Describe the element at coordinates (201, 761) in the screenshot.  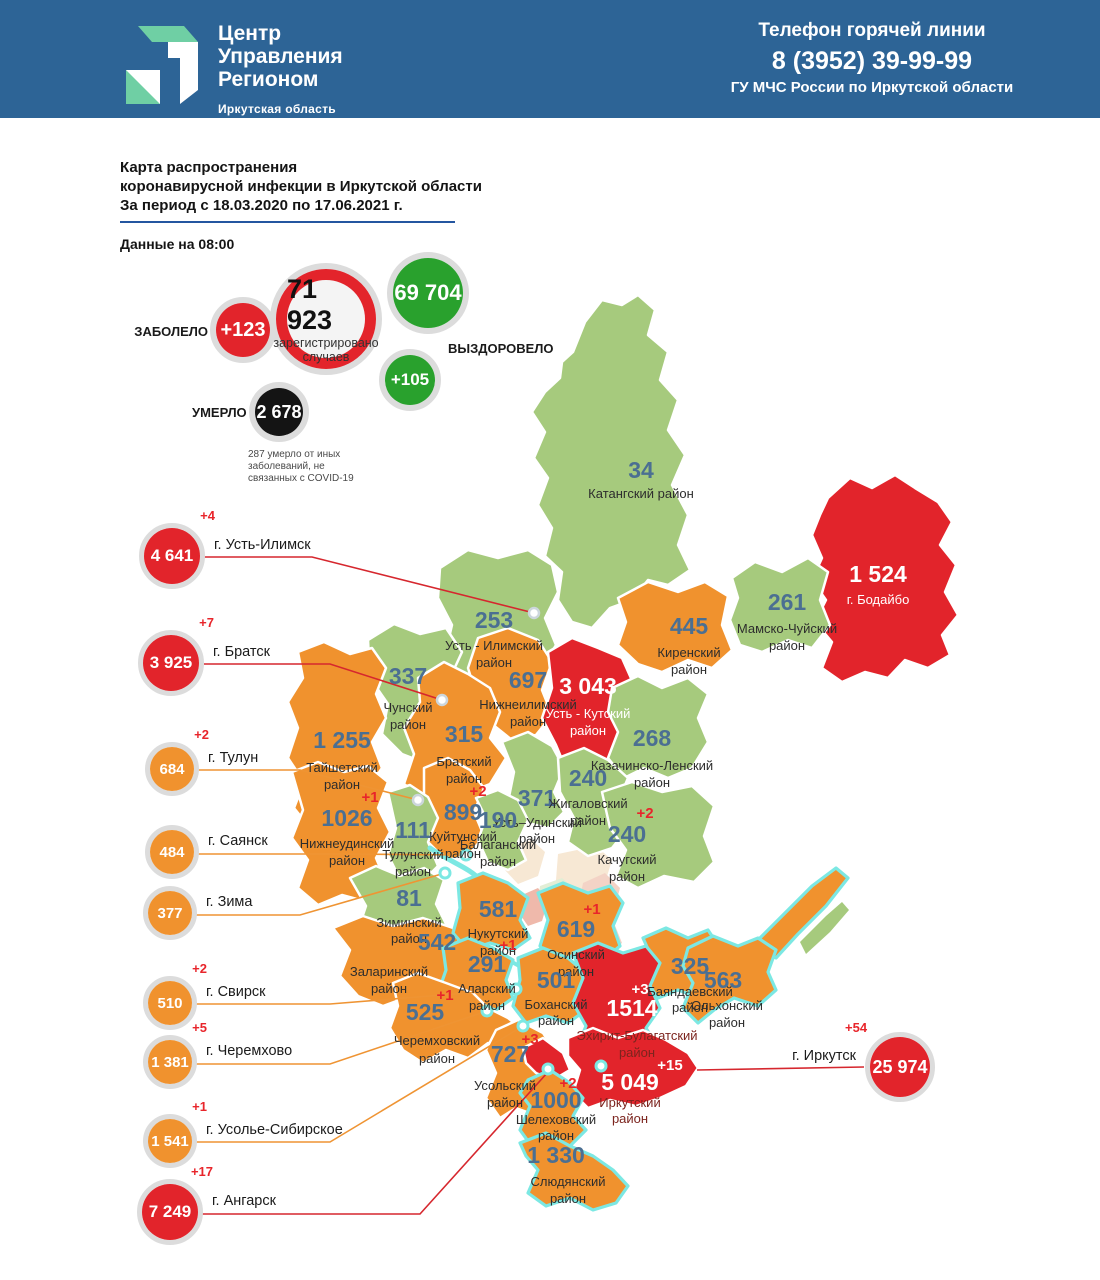
I see `city-stat-tulun: 684 +2 г. Тулун` at that location.